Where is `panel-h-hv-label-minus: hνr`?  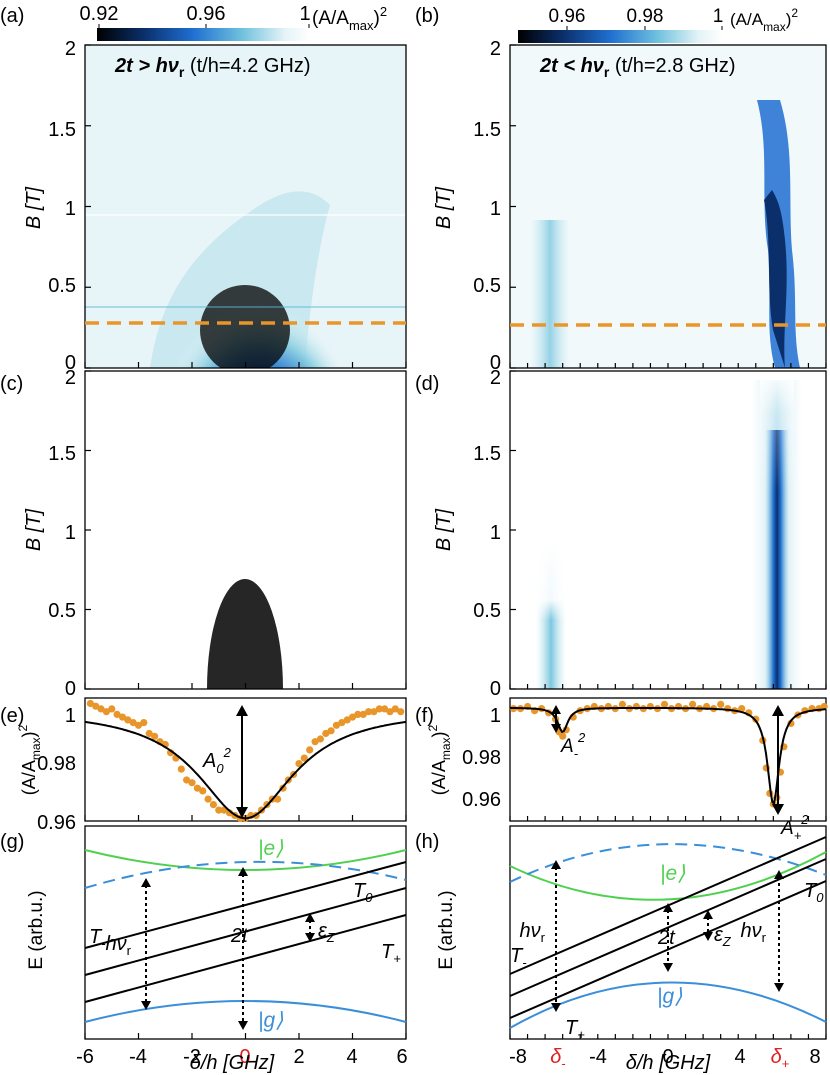 panel-h-hv-label-minus: hνr is located at coordinates (533, 932).